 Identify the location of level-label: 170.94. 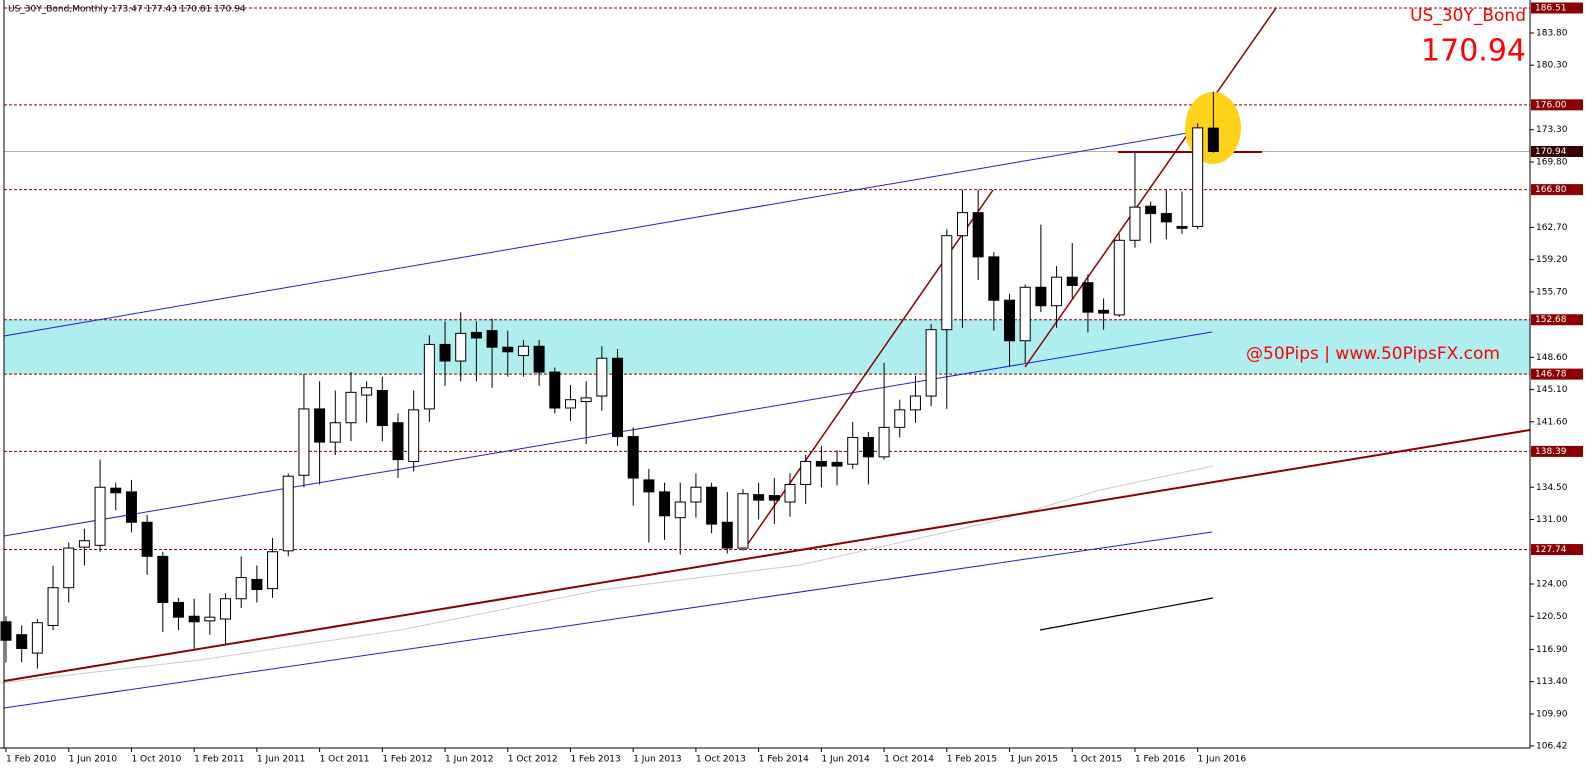
(1551, 152).